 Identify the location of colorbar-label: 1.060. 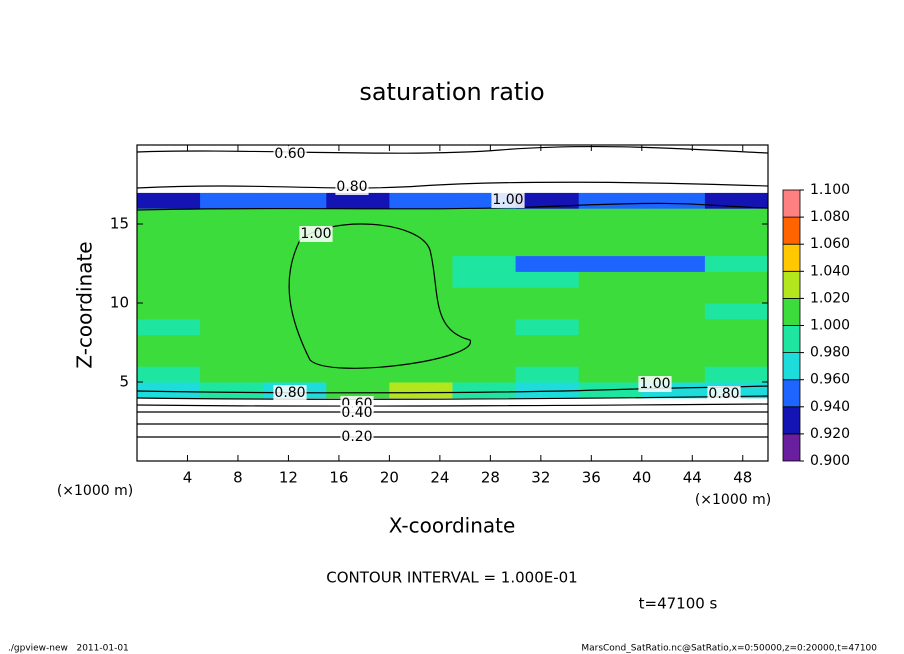
(830, 244).